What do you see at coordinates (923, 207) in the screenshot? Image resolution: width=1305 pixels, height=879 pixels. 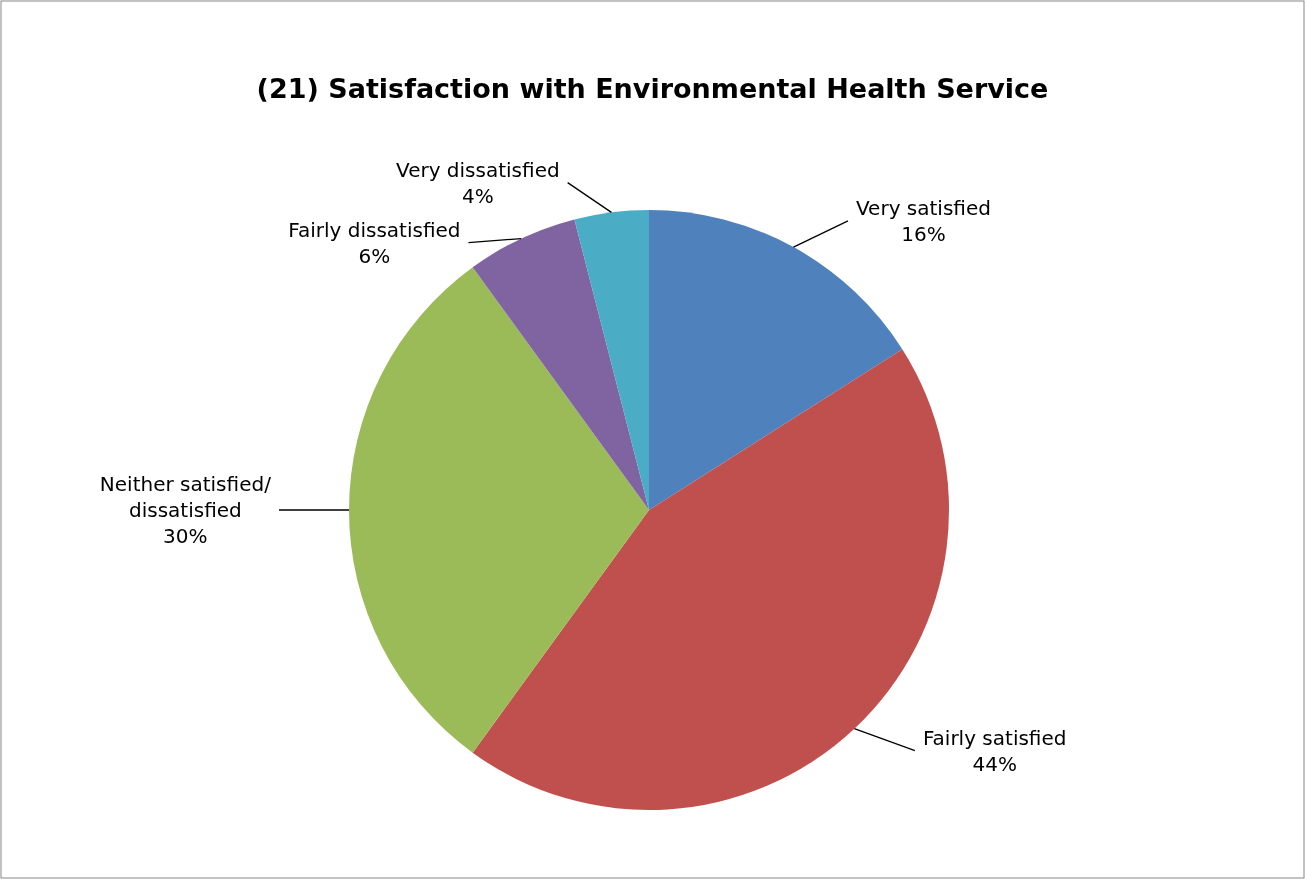 I see `slice-label: Very satisfied` at bounding box center [923, 207].